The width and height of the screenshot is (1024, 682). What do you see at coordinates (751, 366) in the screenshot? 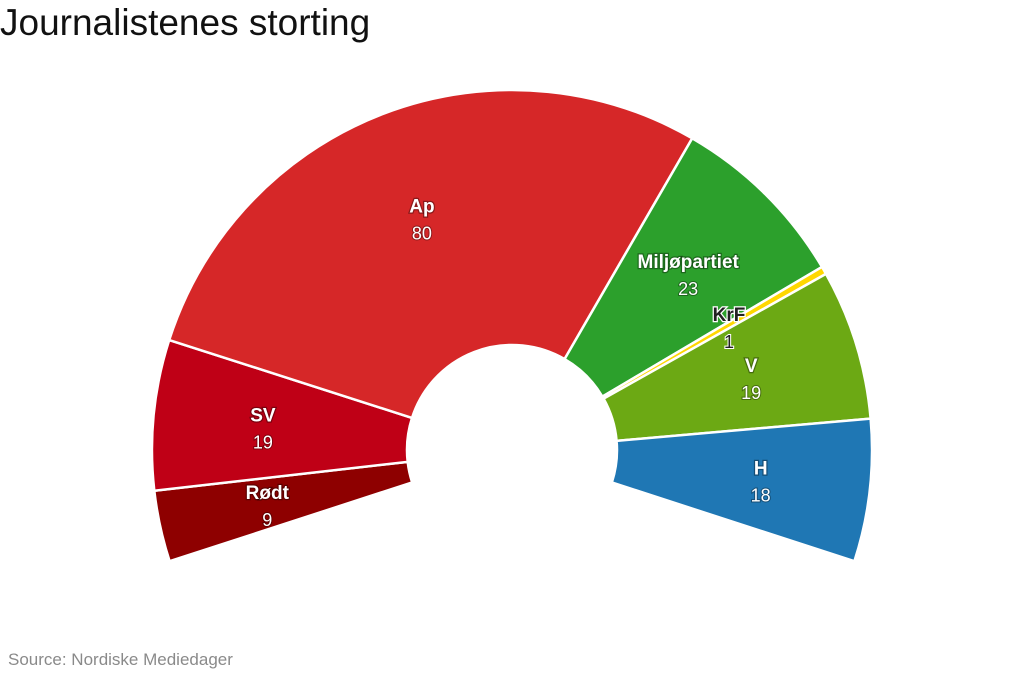
I see `label-v: V` at bounding box center [751, 366].